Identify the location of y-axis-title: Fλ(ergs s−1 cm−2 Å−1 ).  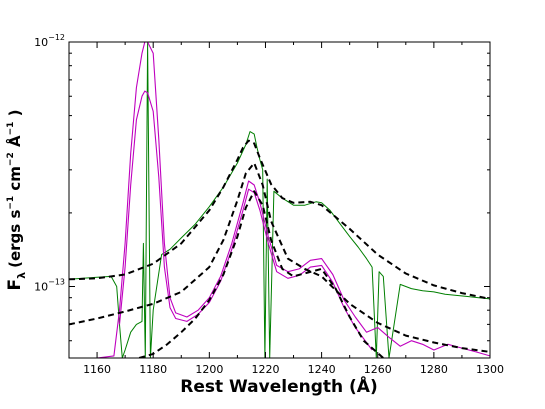
(16, 200).